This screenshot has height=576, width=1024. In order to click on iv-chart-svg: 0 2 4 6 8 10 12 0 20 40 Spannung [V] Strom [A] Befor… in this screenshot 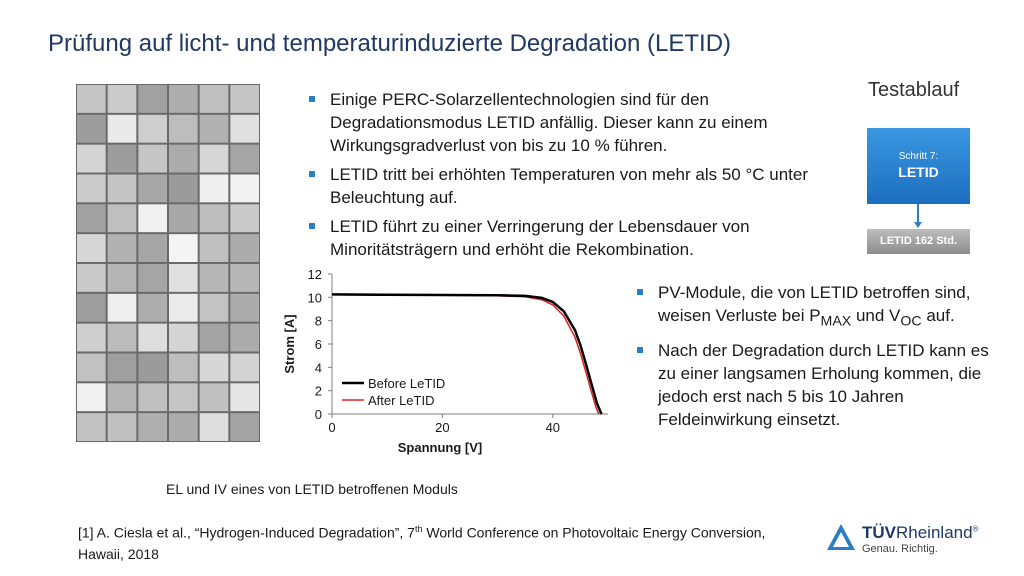, I will do `click(445, 361)`.